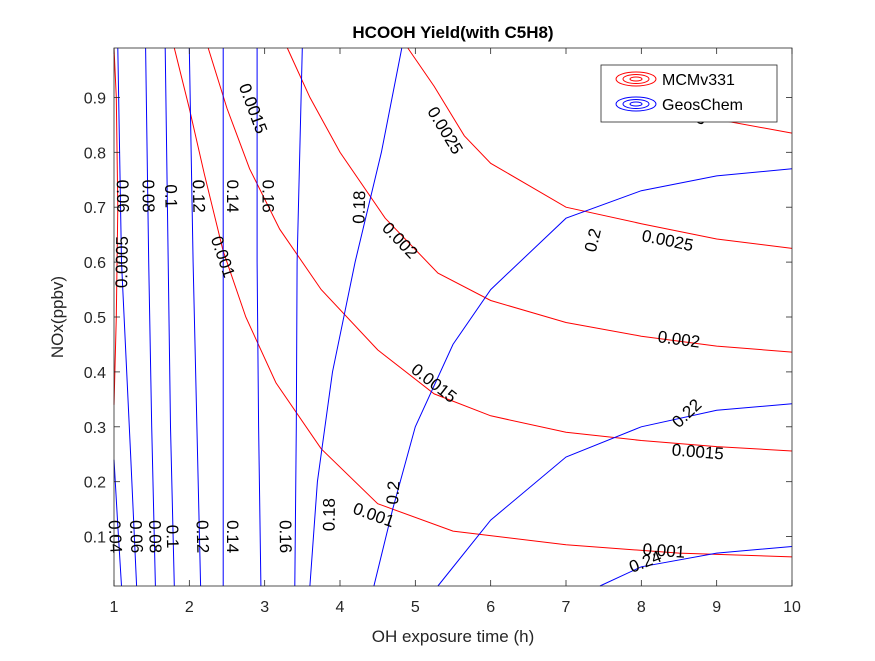 The image size is (875, 661). I want to click on x-tick-label: 7, so click(566, 607).